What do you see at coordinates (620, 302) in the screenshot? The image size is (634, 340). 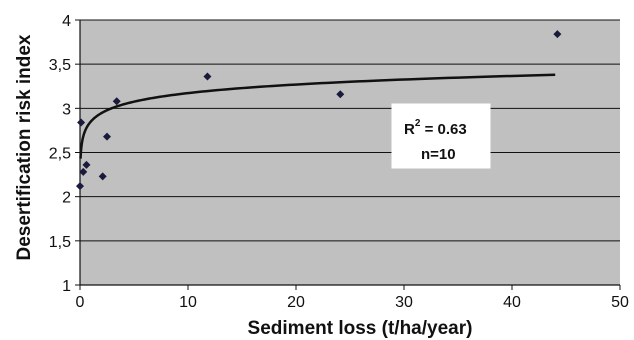 I see `x-tick-label: 50` at bounding box center [620, 302].